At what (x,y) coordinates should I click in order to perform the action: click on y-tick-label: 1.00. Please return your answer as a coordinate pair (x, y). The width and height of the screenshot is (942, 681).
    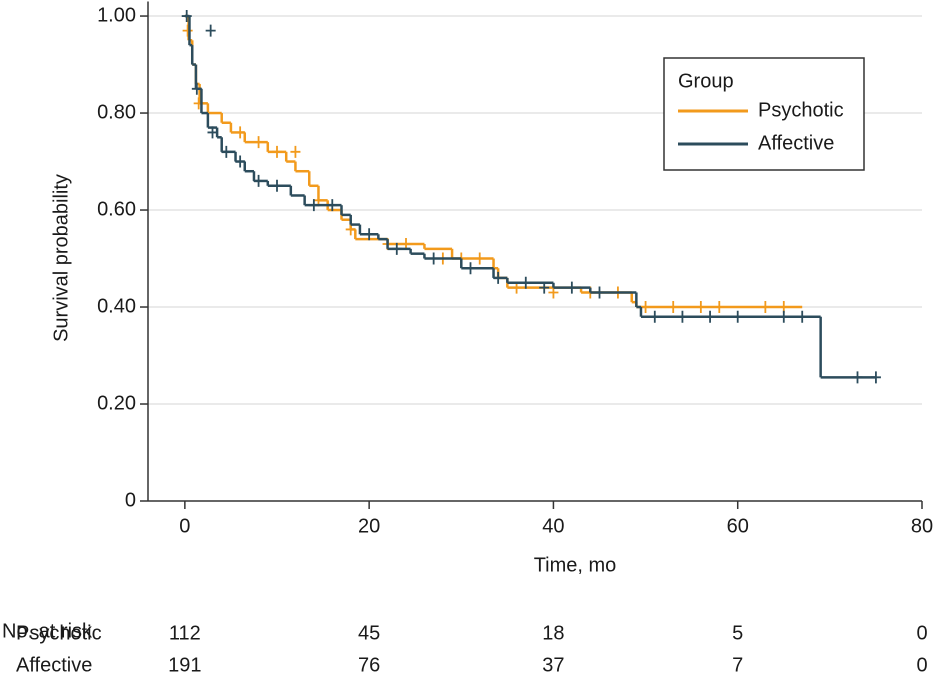
    Looking at the image, I should click on (116, 15).